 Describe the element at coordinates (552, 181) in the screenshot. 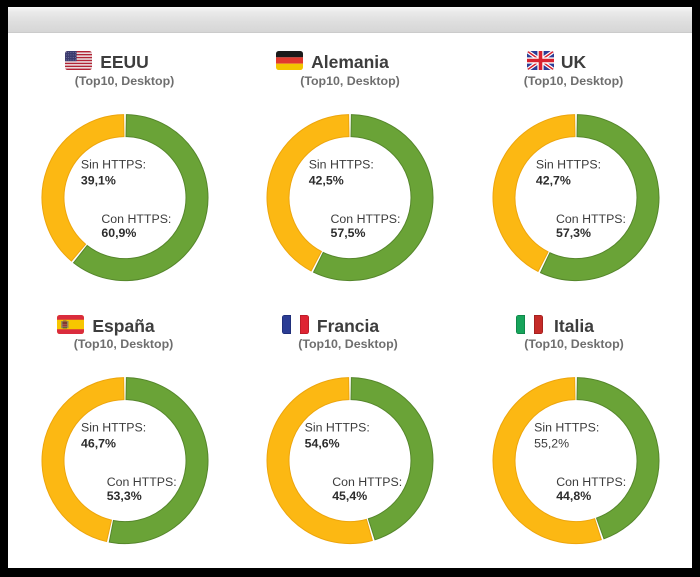

I see `svg-text: 42,7%` at that location.